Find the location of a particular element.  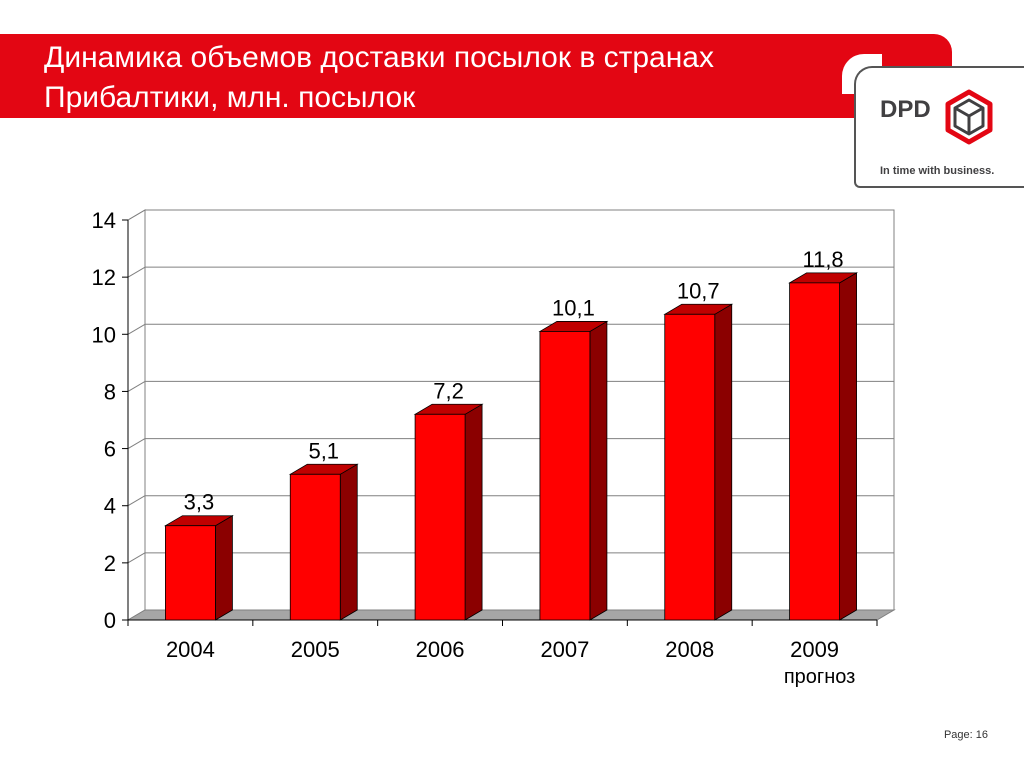

title-band is located at coordinates (476, 76).